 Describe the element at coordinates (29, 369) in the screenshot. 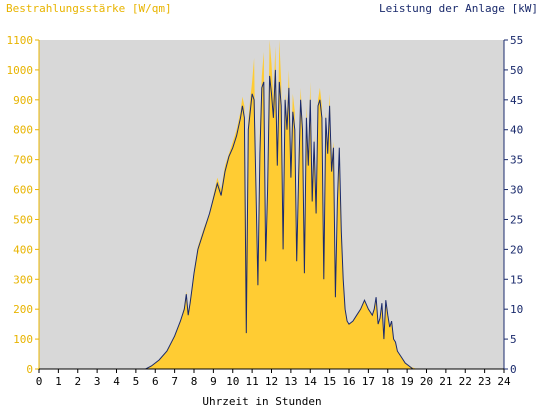

I see `left-tick-label: 0` at that location.